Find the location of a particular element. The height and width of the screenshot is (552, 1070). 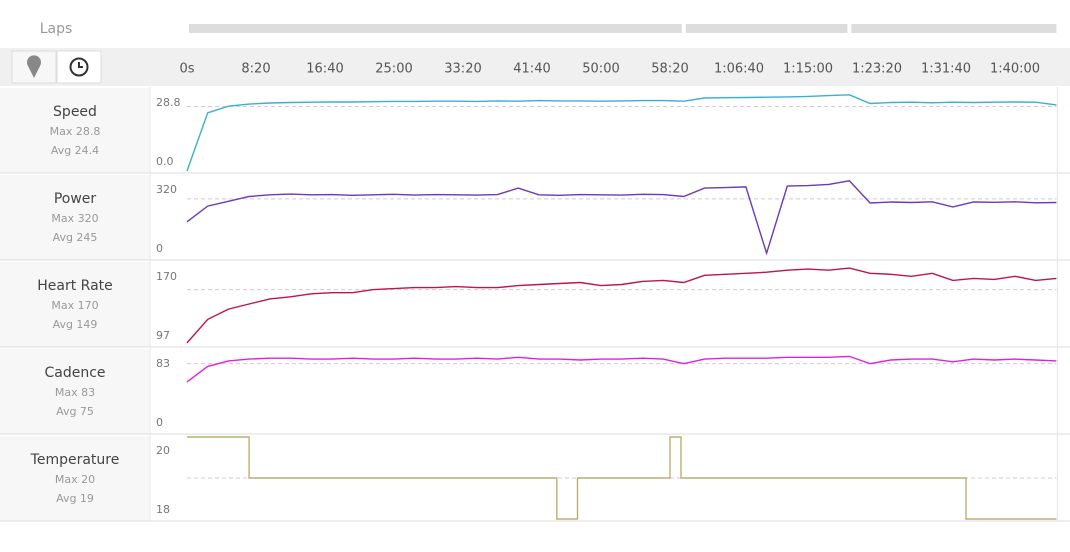

x-tick-label: 1:15:00 is located at coordinates (808, 69).